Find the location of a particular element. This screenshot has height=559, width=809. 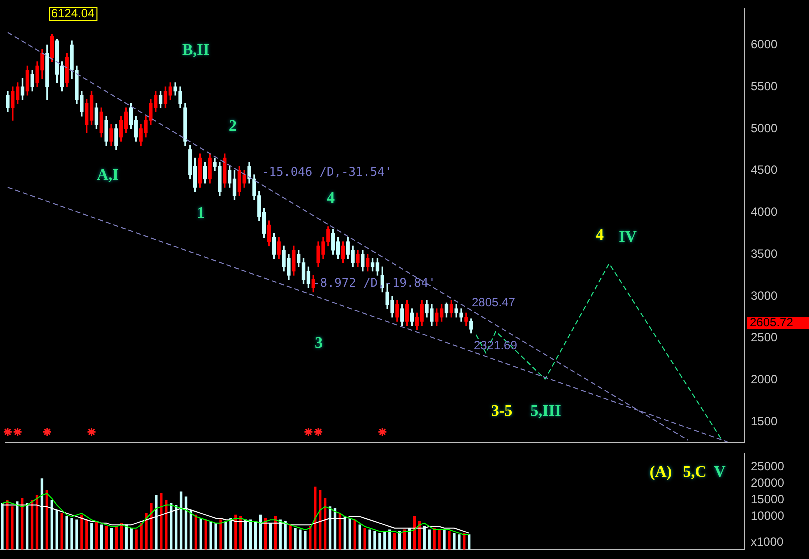

y-tick-label: 4500 is located at coordinates (764, 170).